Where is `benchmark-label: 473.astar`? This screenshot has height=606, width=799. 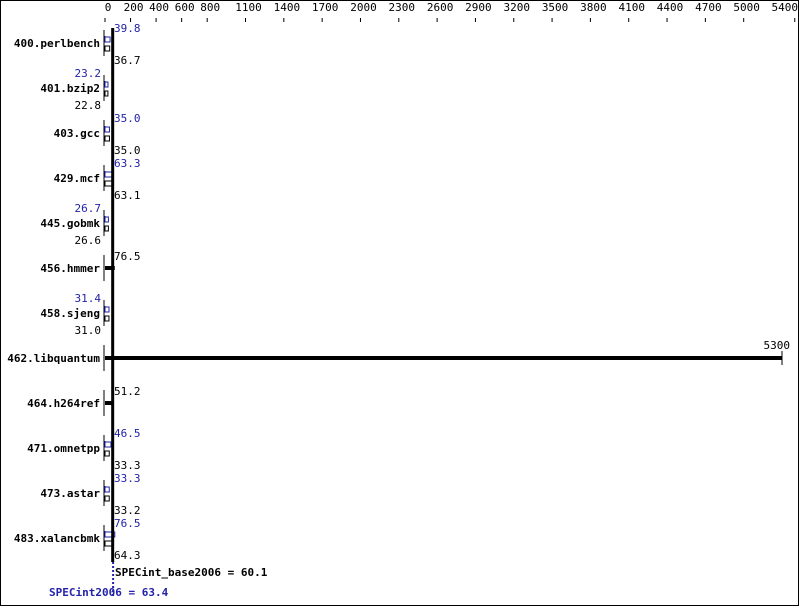 benchmark-label: 473.astar is located at coordinates (70, 493).